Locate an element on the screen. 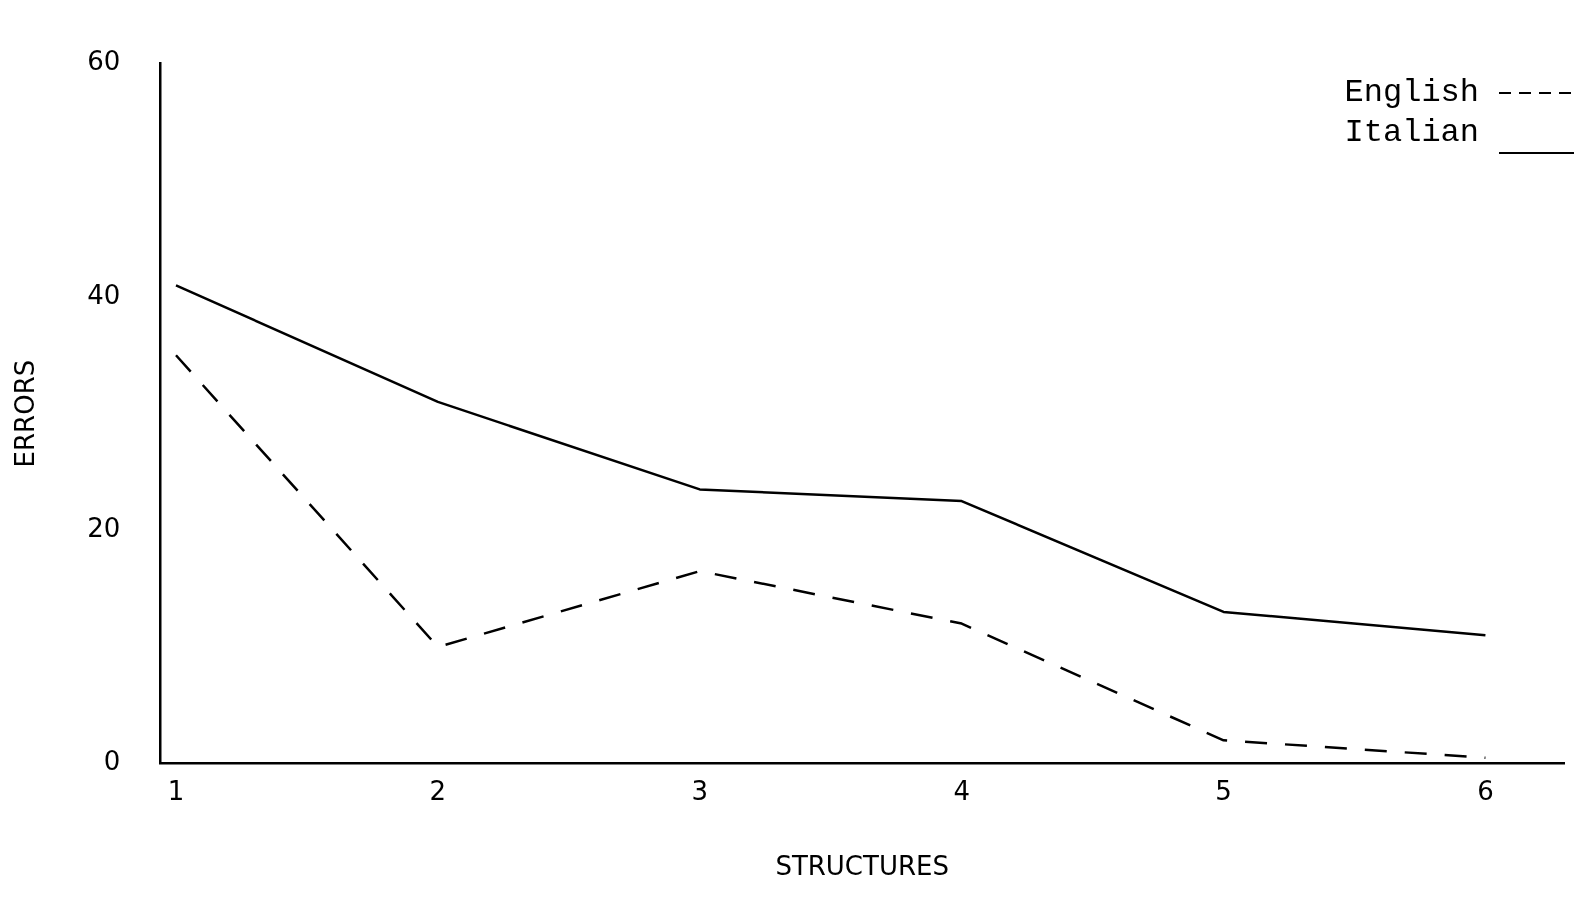  legend-label: English is located at coordinates (1411, 93).